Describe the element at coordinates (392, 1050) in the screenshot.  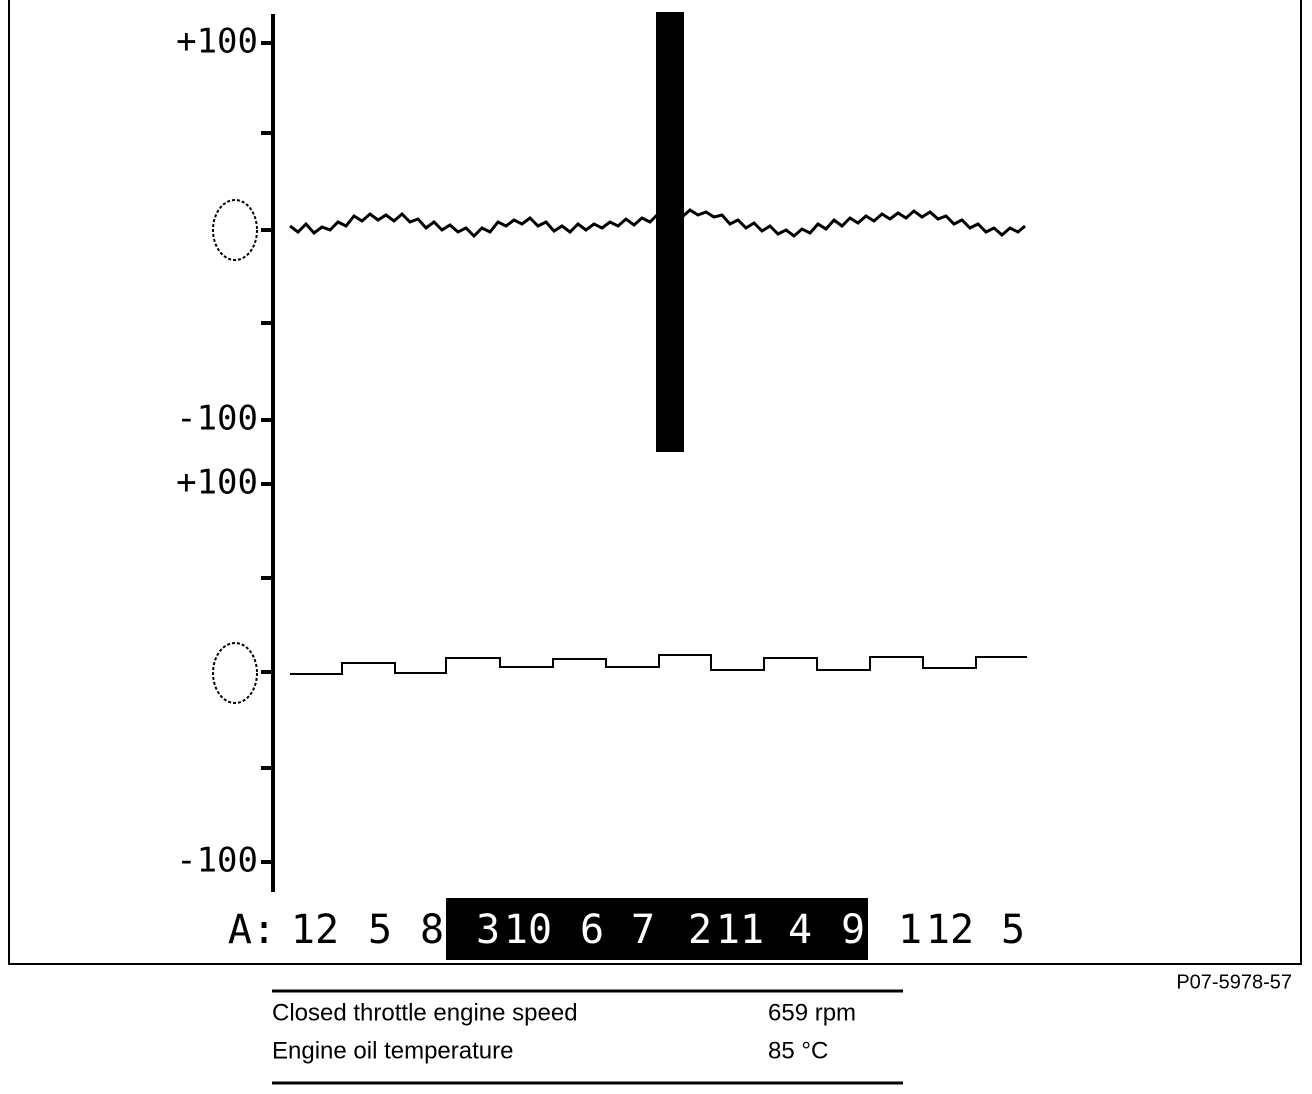
I see `table-cell: Engine oil temperature` at that location.